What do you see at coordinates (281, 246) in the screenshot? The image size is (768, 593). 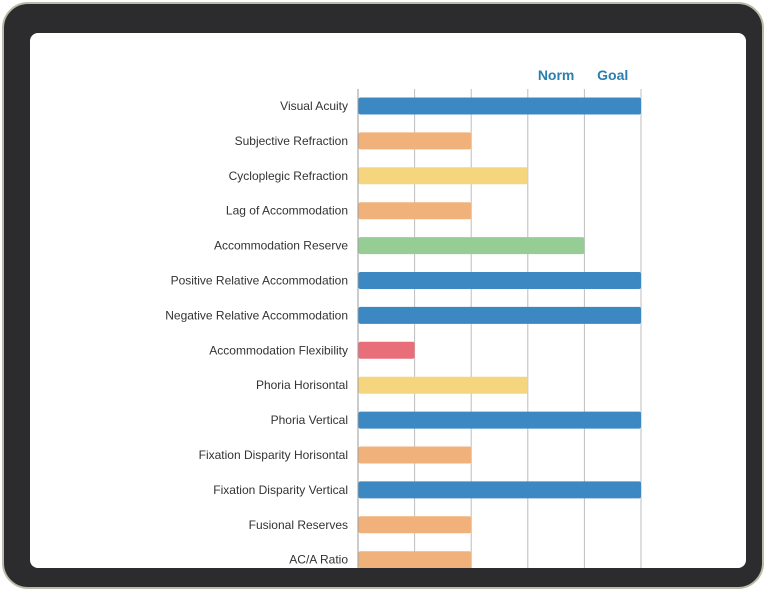 I see `category-label: Accommodation Reserve` at bounding box center [281, 246].